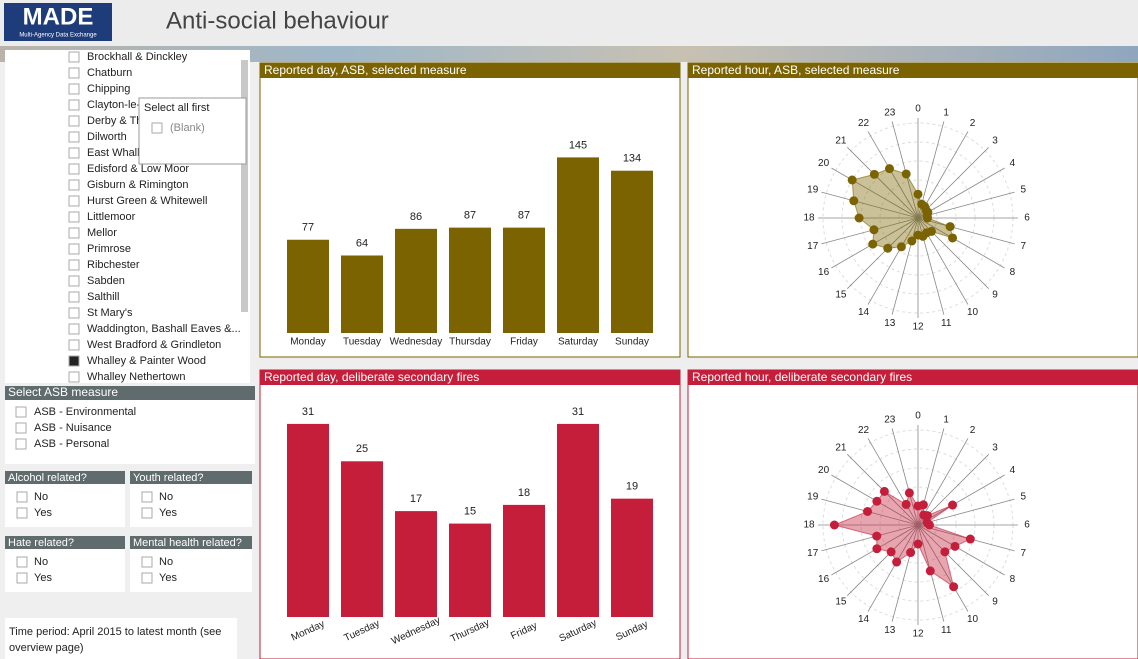 The height and width of the screenshot is (659, 1138). I want to click on area-item: Dilworth, so click(107, 137).